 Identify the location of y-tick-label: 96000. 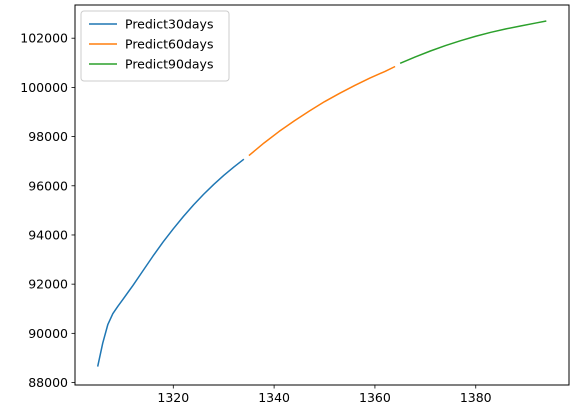
(48, 185).